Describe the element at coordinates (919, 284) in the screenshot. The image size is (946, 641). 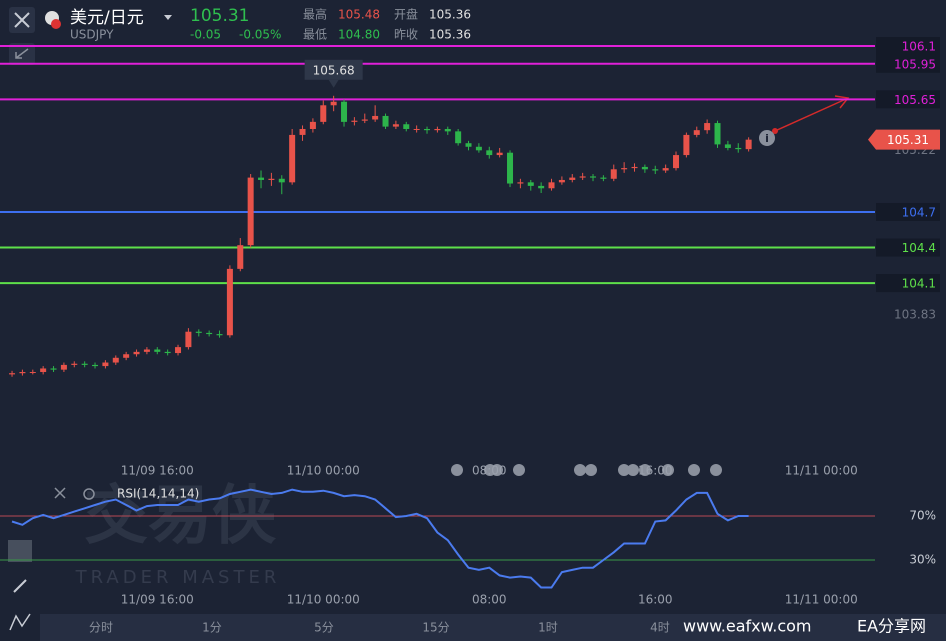
I see `line-price-label: 104.1` at that location.